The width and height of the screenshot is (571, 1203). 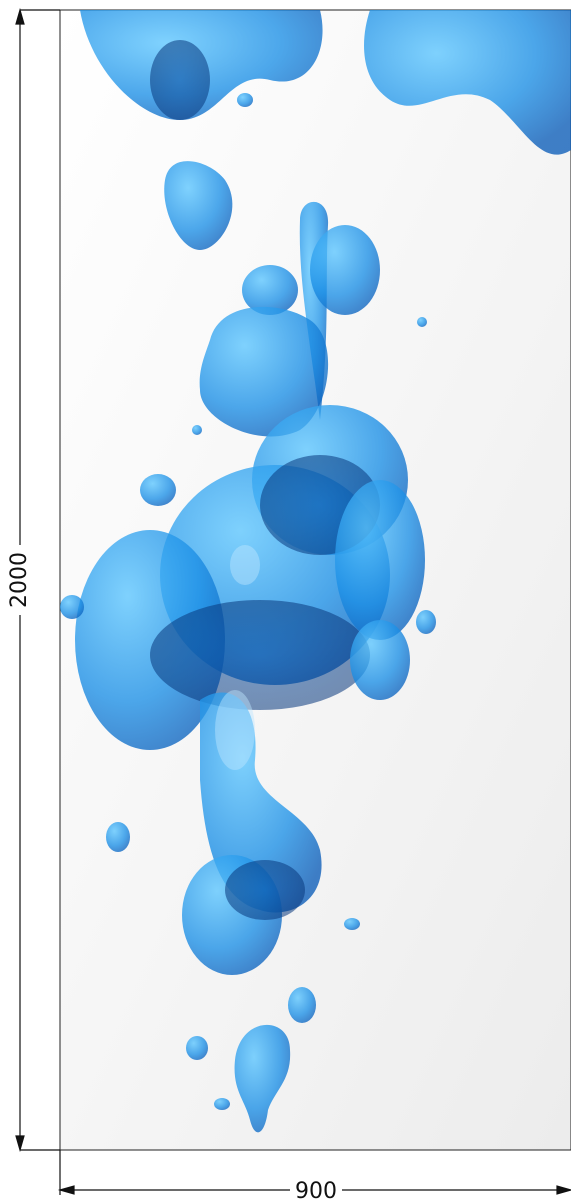 What do you see at coordinates (316, 1191) in the screenshot?
I see `width-label: 900` at bounding box center [316, 1191].